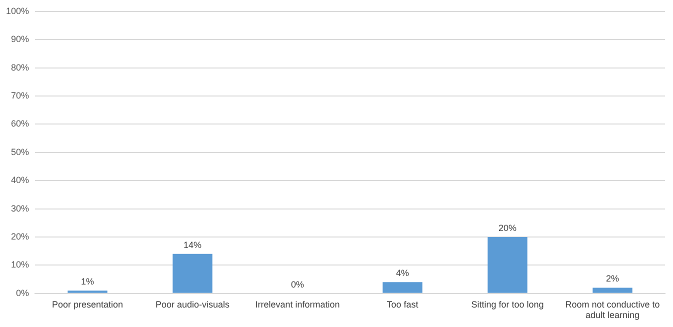  I want to click on x-tick-label: Too fast, so click(402, 304).